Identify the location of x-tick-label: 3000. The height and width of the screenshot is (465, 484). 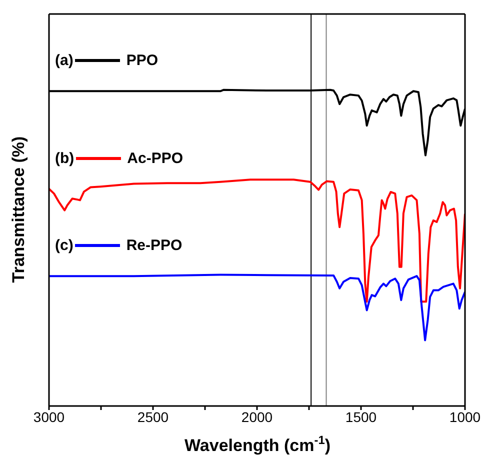
(49, 416).